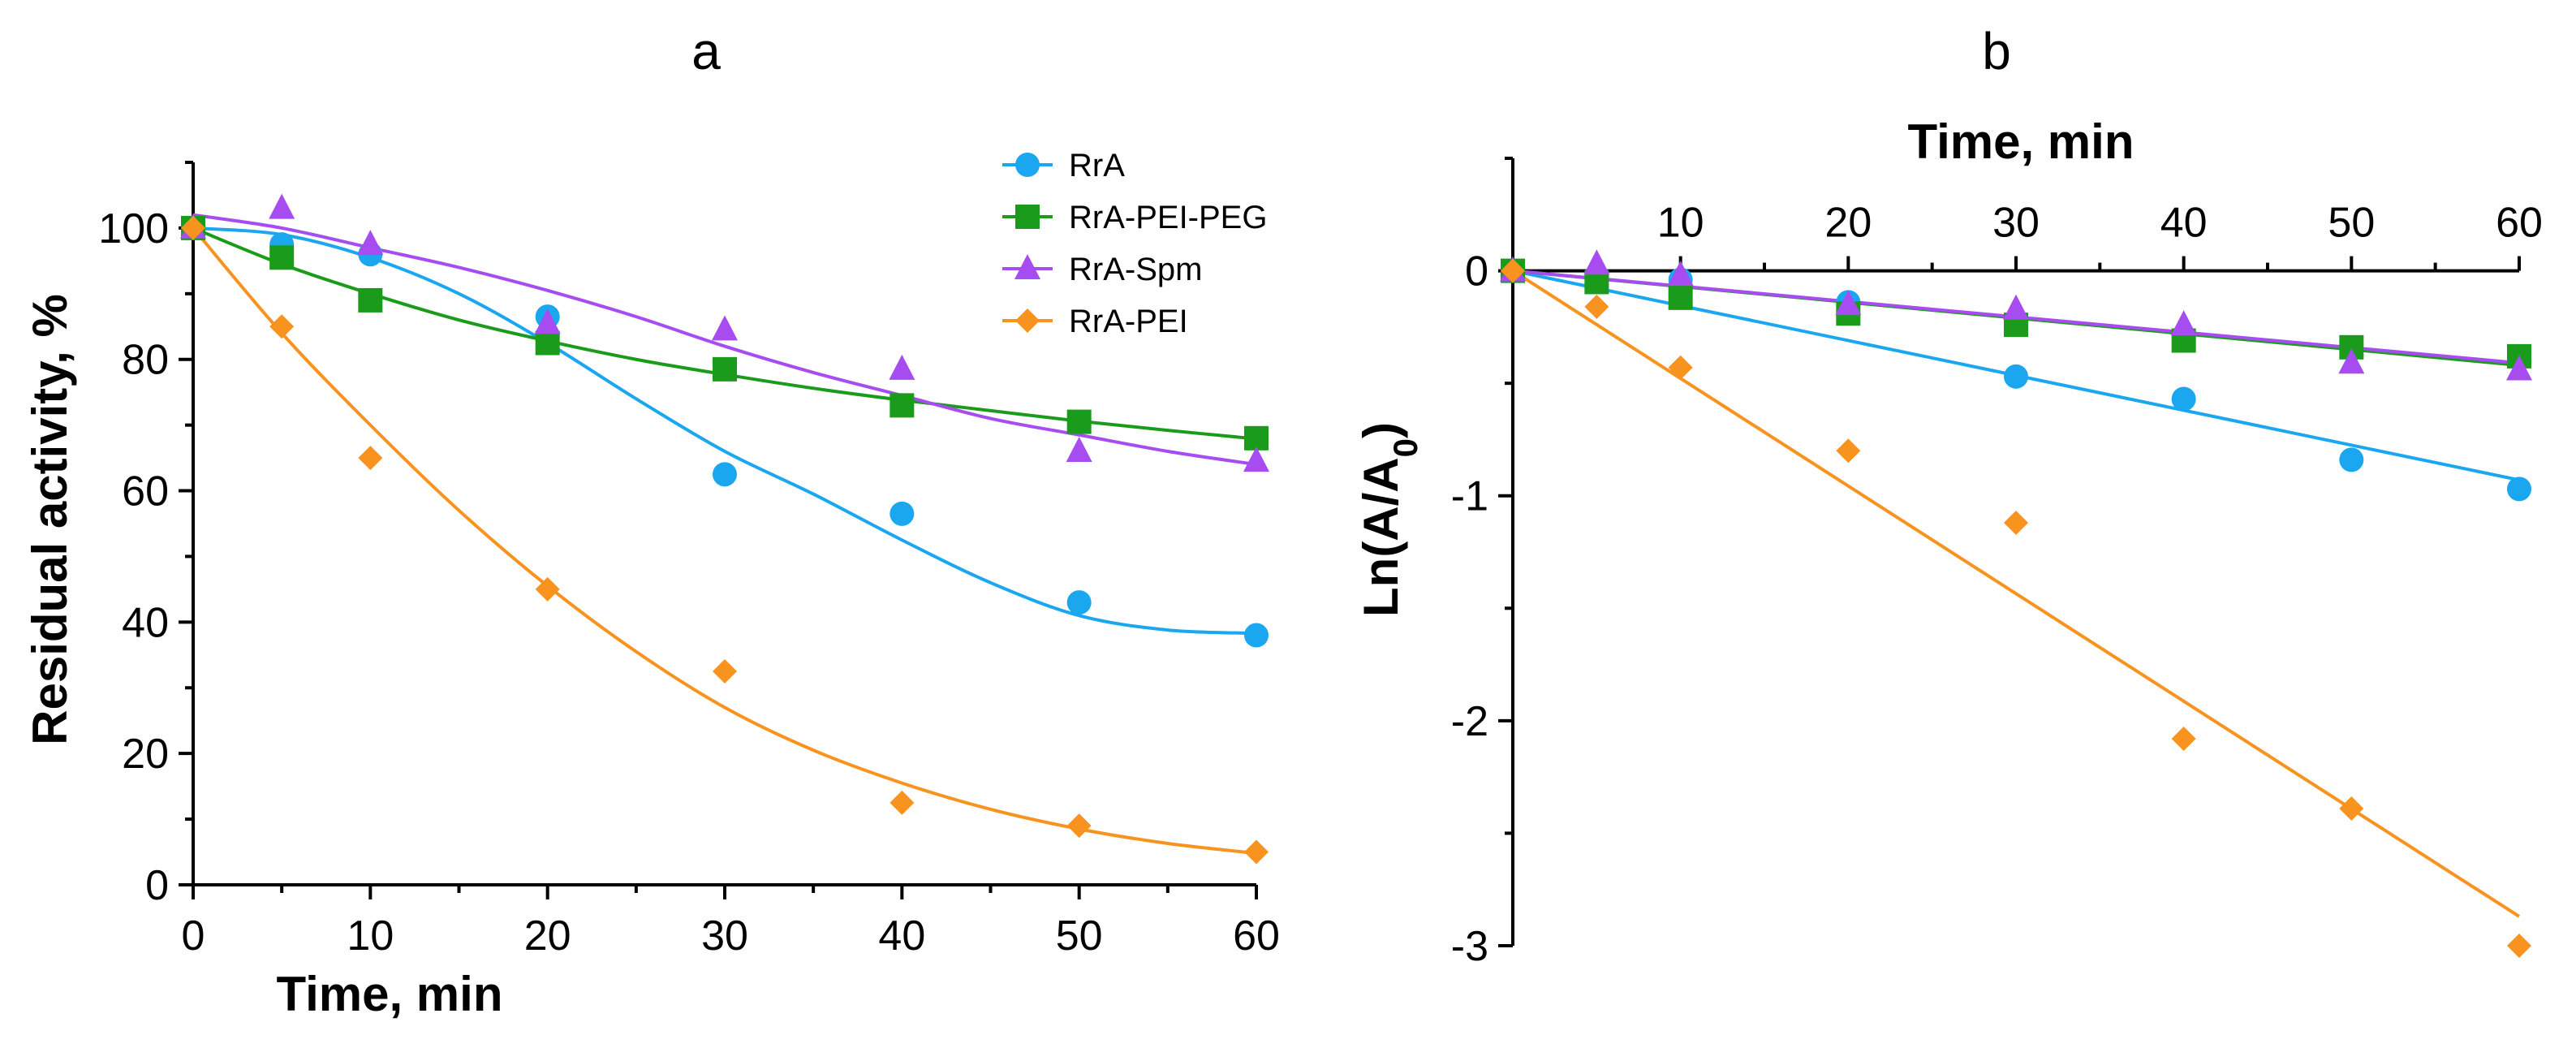 This screenshot has height=1048, width=2576. Describe the element at coordinates (2021, 141) in the screenshot. I see `panel-b-x-axis-title: Time, min` at that location.